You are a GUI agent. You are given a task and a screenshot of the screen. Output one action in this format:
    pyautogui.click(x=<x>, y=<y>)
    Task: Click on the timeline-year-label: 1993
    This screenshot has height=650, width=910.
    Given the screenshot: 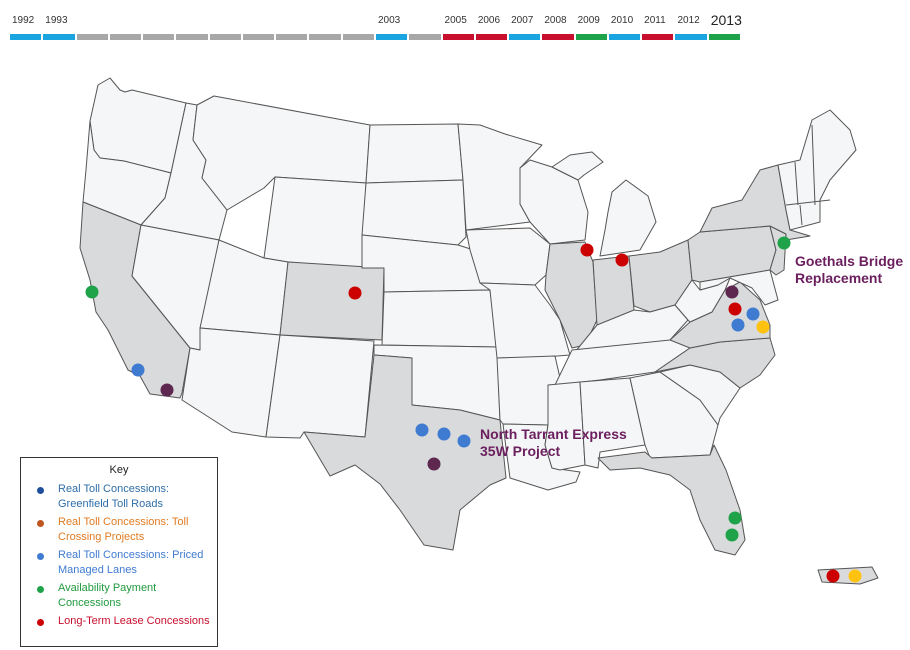 What is the action you would take?
    pyautogui.click(x=56, y=20)
    